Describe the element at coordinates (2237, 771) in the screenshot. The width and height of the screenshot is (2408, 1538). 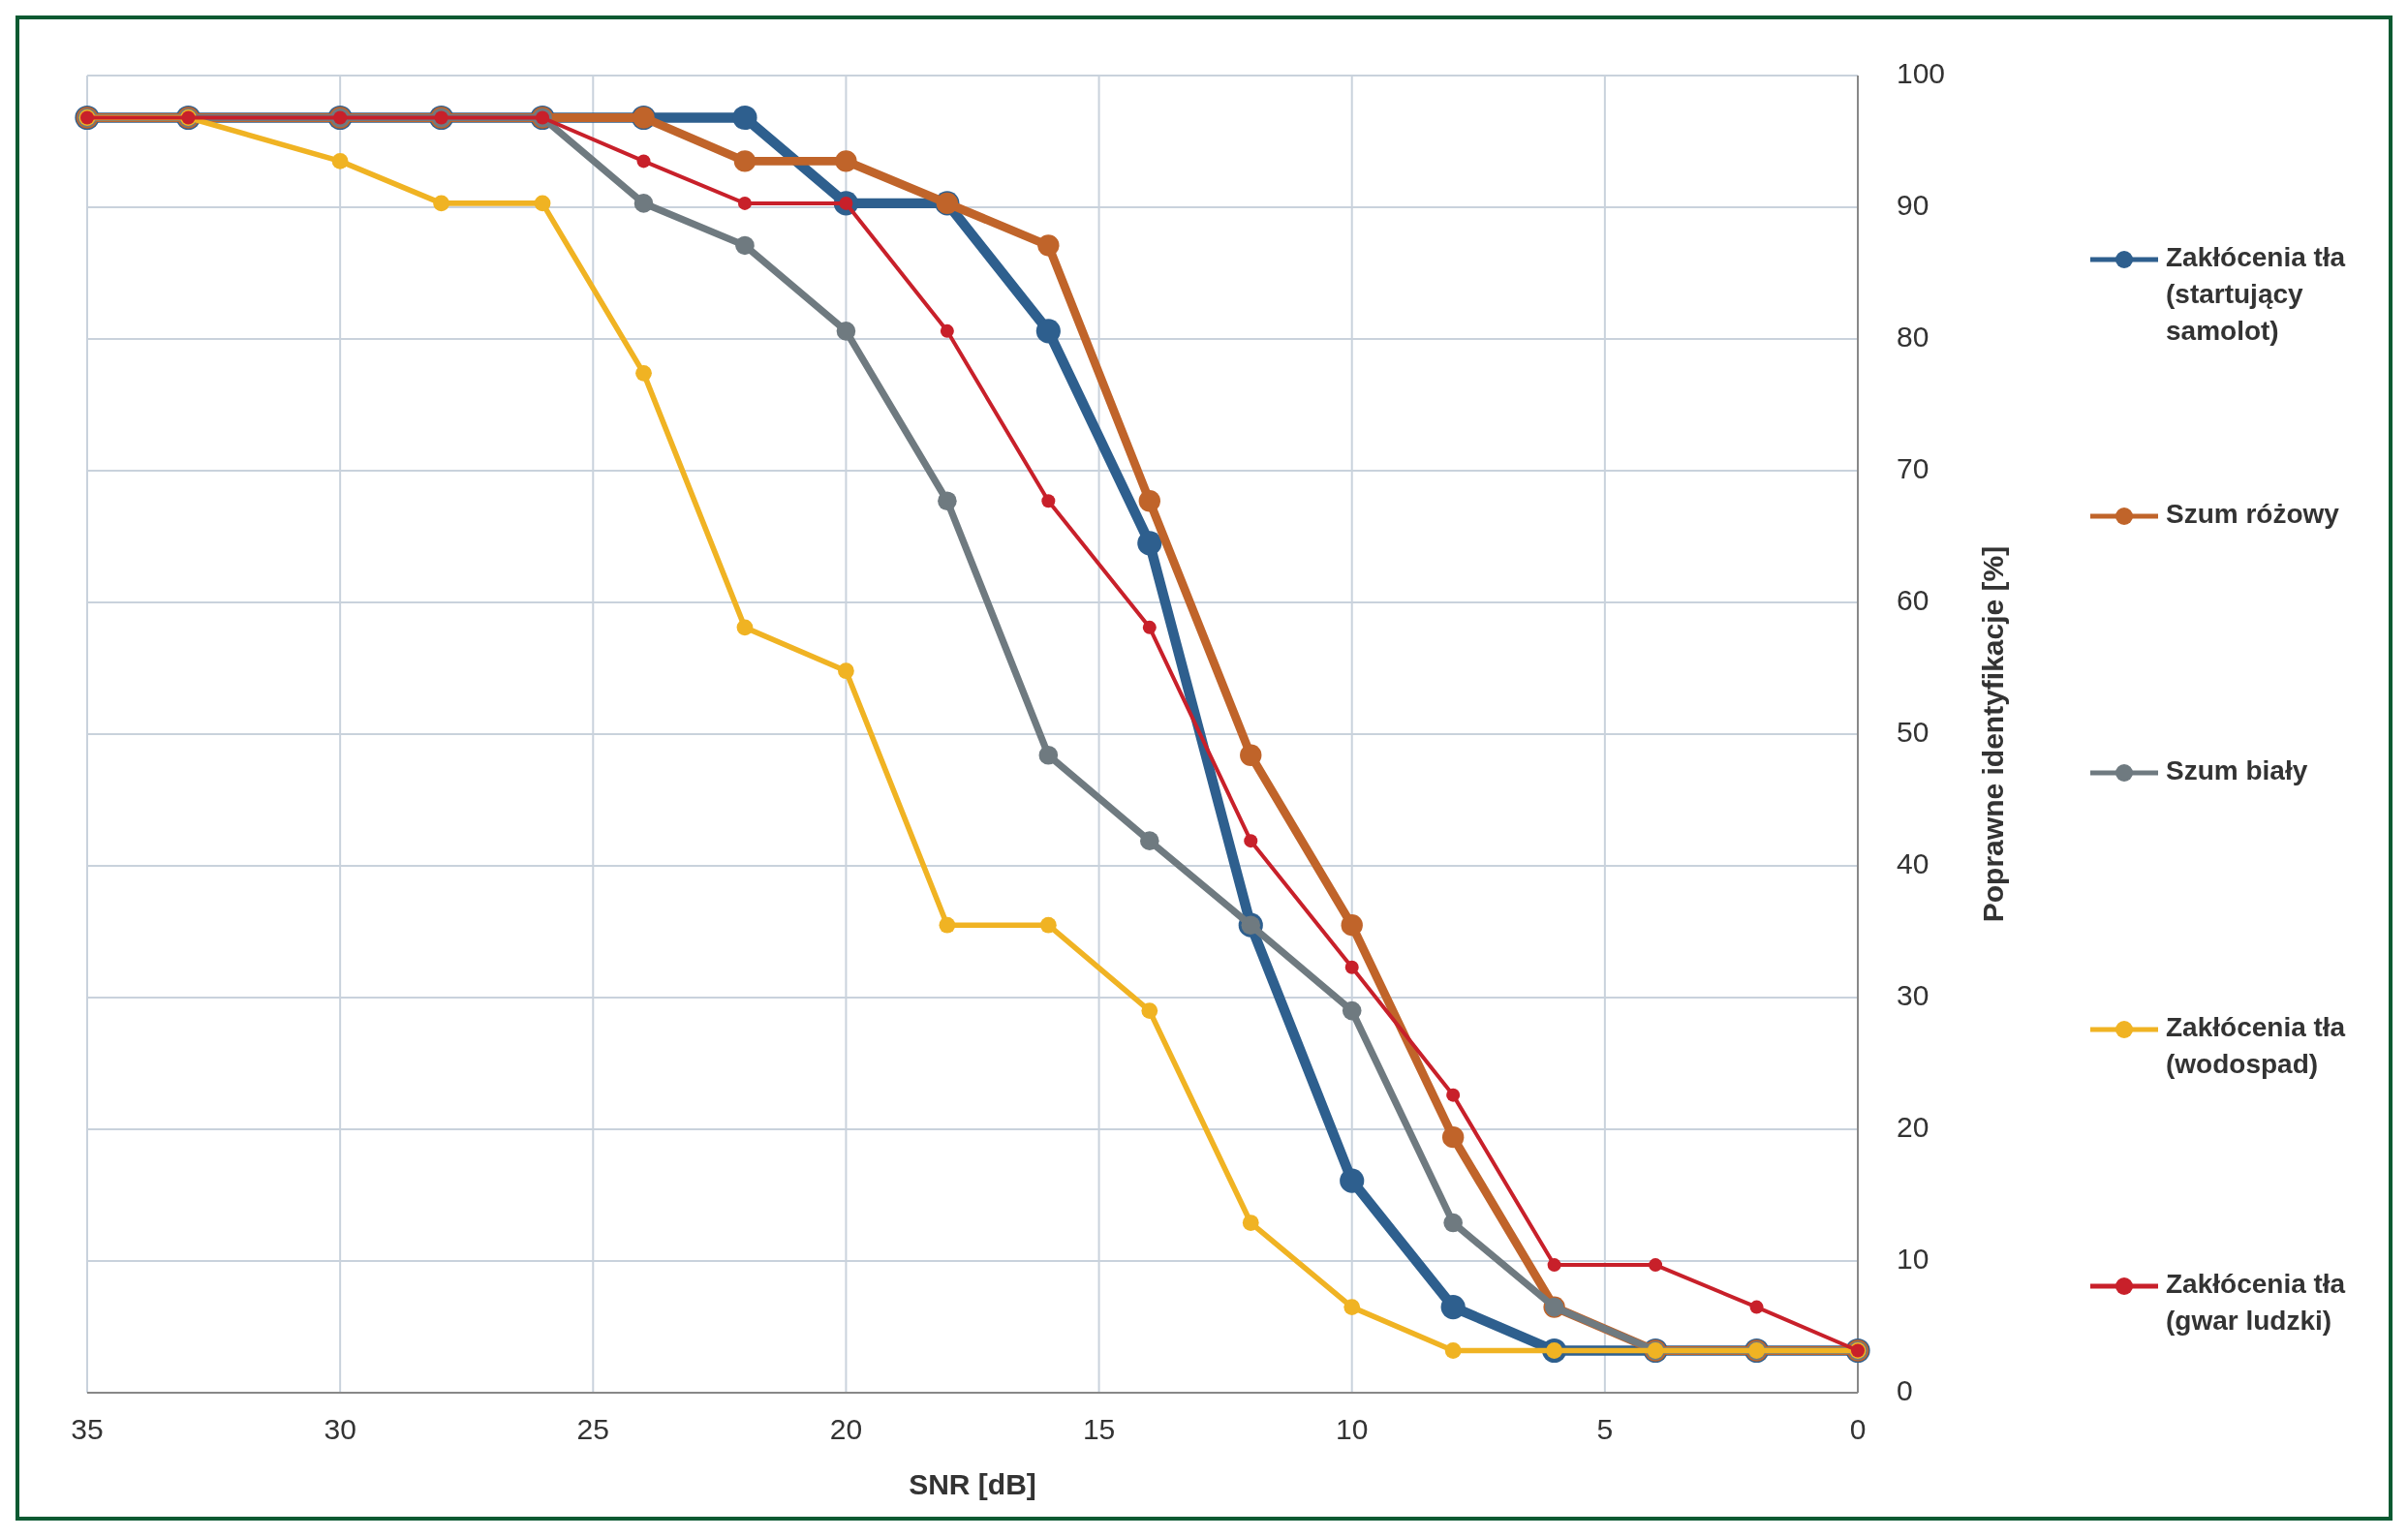
I see `legend-label: Szum biały` at that location.